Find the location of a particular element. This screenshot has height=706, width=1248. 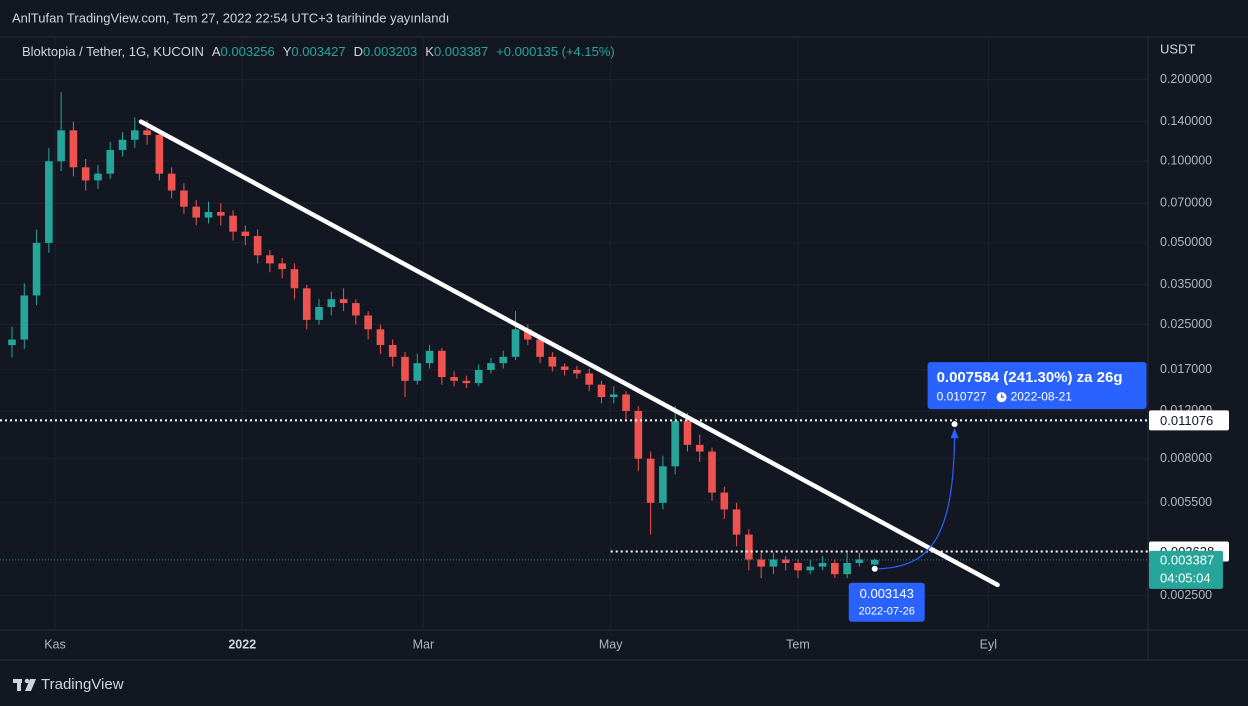

x-tick-label: Eyl is located at coordinates (988, 644).